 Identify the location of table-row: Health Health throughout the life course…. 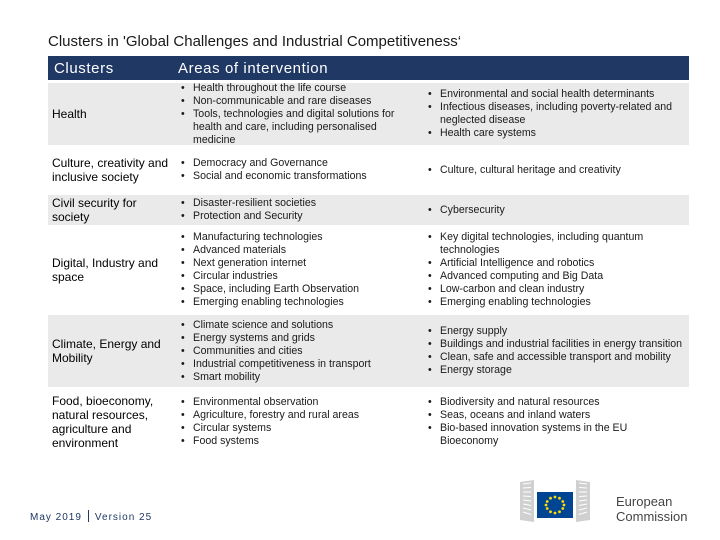
(368, 114).